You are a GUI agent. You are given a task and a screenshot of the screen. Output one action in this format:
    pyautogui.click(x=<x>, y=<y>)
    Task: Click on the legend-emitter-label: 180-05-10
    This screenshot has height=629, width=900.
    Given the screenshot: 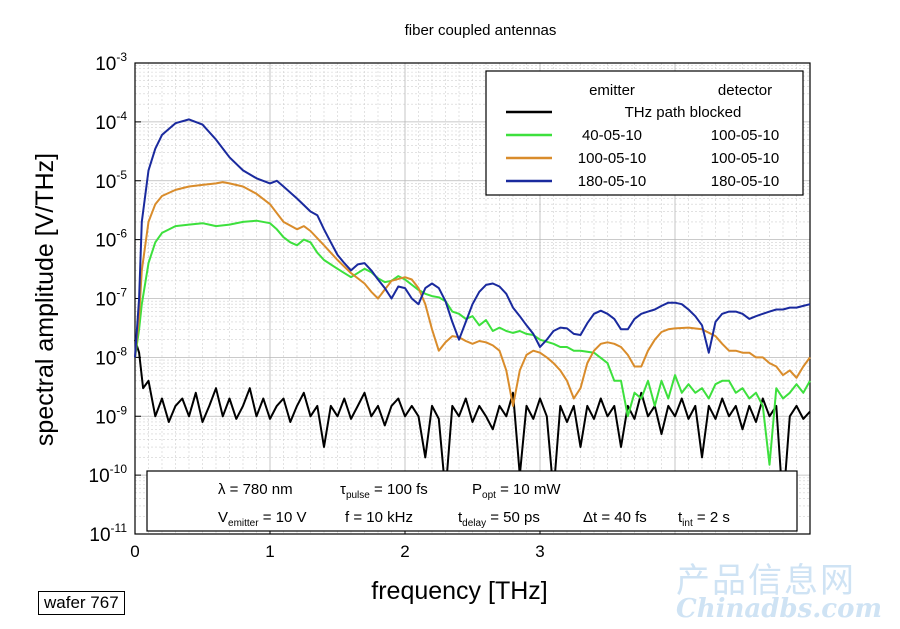 What is the action you would take?
    pyautogui.click(x=612, y=181)
    